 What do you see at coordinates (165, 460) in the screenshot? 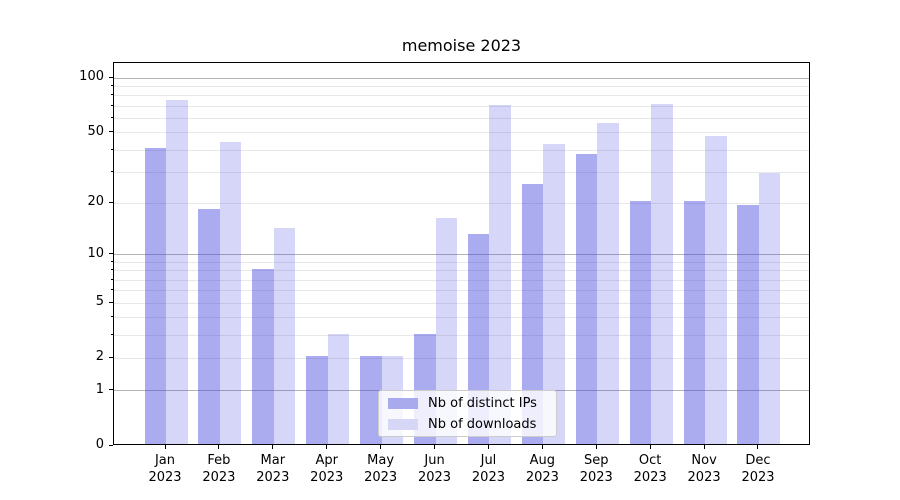
I see `x-tick-label-month: Jan` at bounding box center [165, 460].